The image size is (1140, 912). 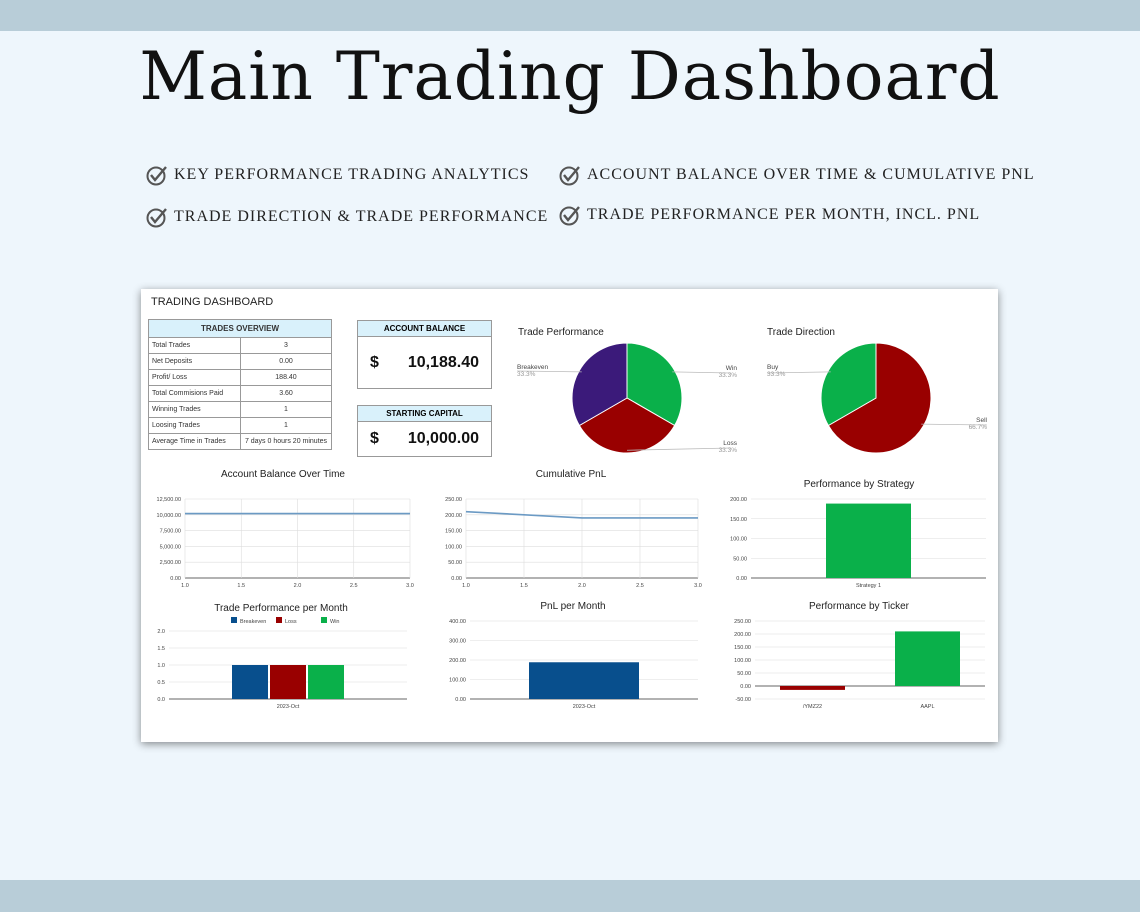 What do you see at coordinates (424, 329) in the screenshot?
I see `account-balance-header: ACCOUNT BALANCE` at bounding box center [424, 329].